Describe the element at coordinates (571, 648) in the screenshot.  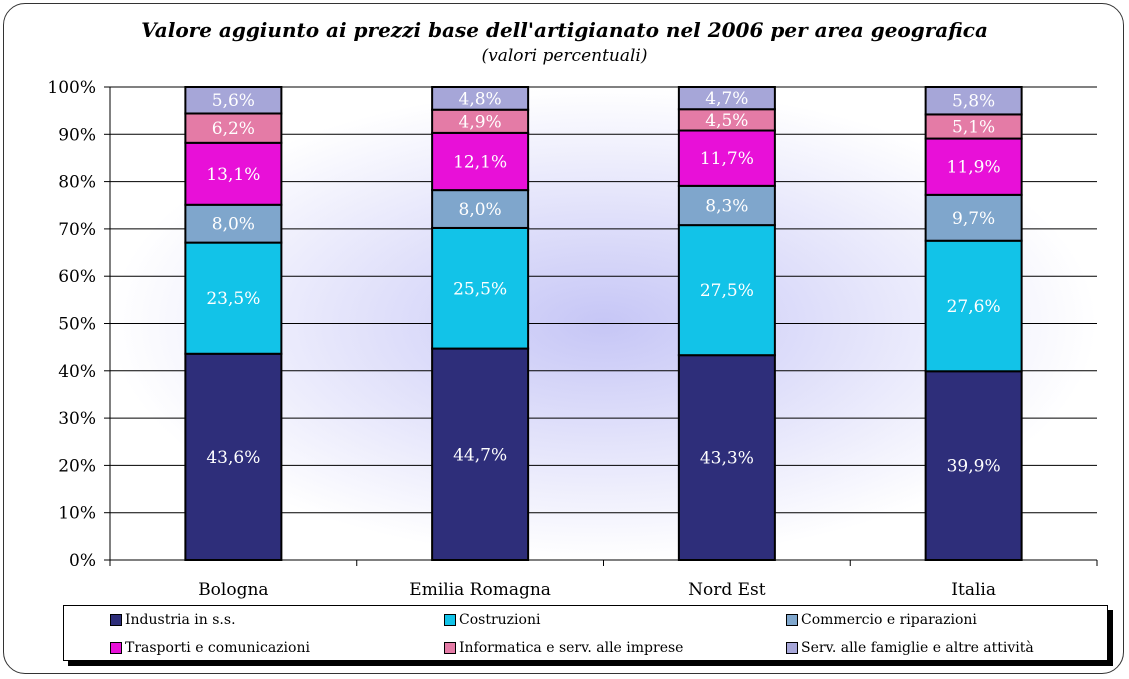
I see `legend-label: Informatica e serv. alle imprese` at that location.